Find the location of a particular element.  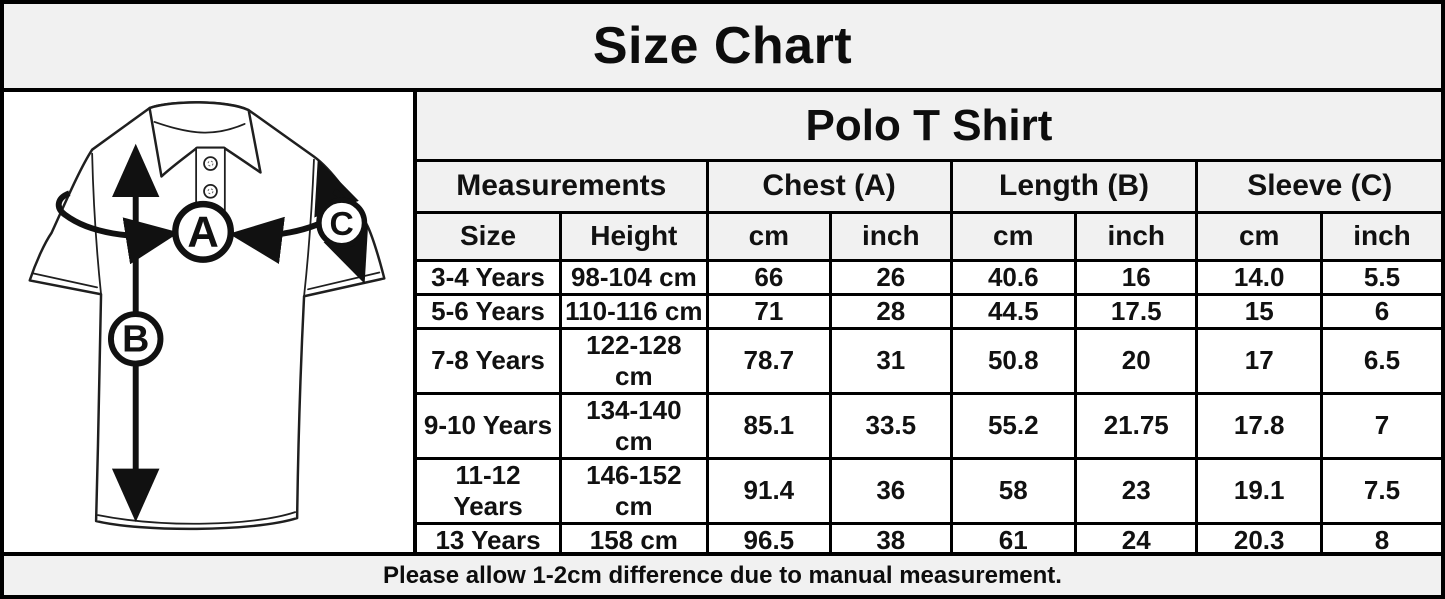

table-cell: 17.8 is located at coordinates (1259, 425).